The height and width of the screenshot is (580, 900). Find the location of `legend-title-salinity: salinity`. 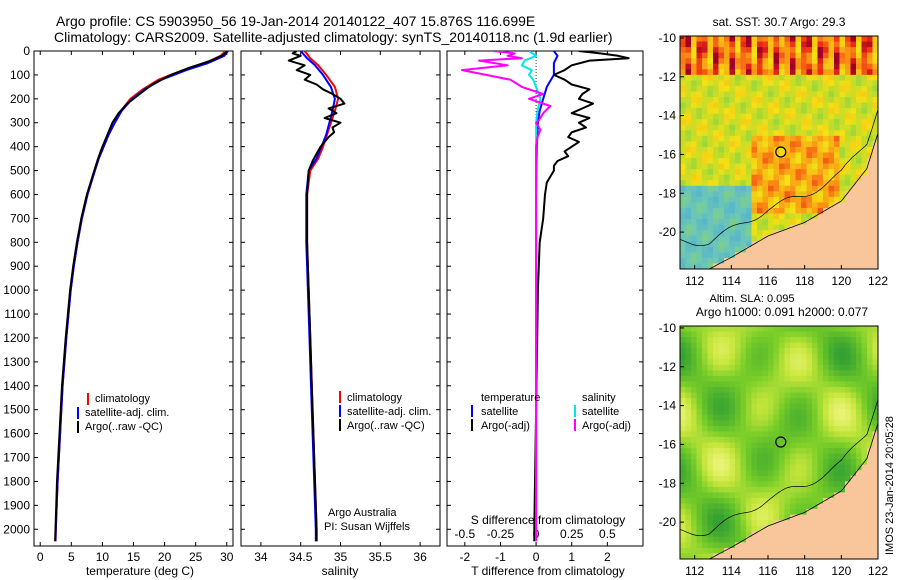

legend-title-salinity: salinity is located at coordinates (599, 398).